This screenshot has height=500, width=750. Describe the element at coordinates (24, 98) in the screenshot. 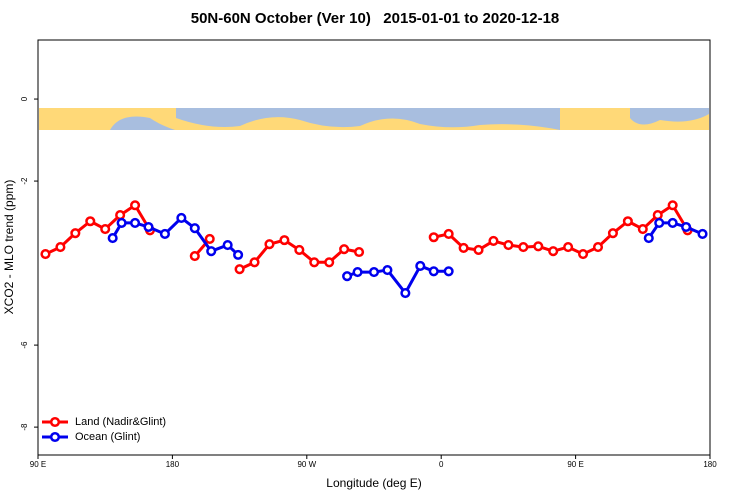

I see `y-tick-label: 0` at that location.